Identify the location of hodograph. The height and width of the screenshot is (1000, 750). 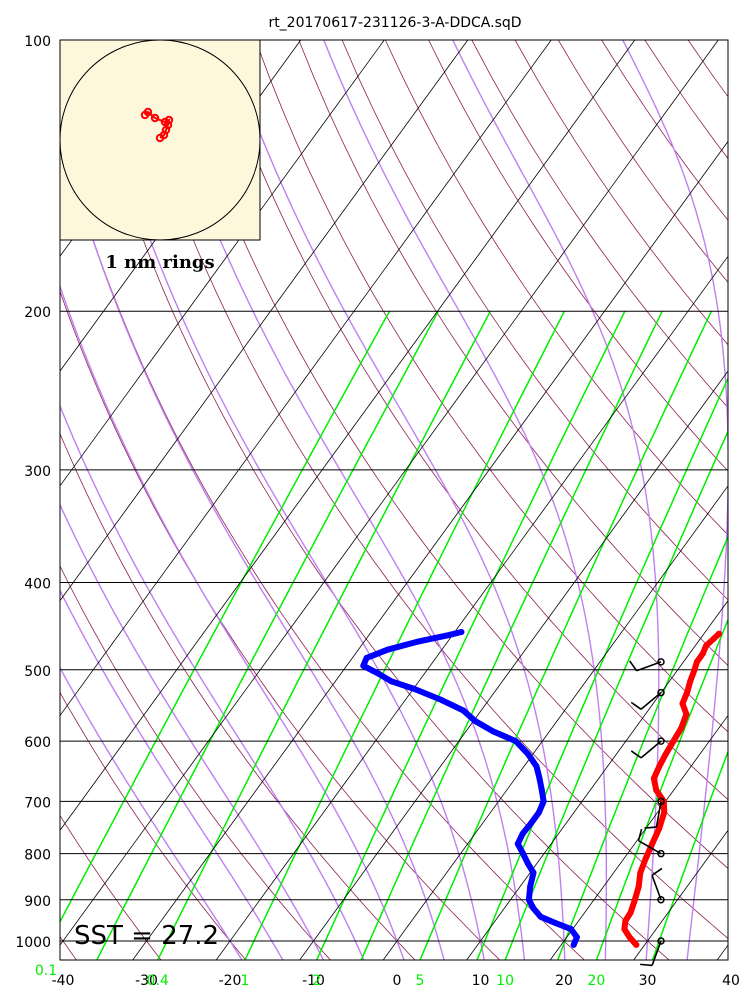
(160, 140).